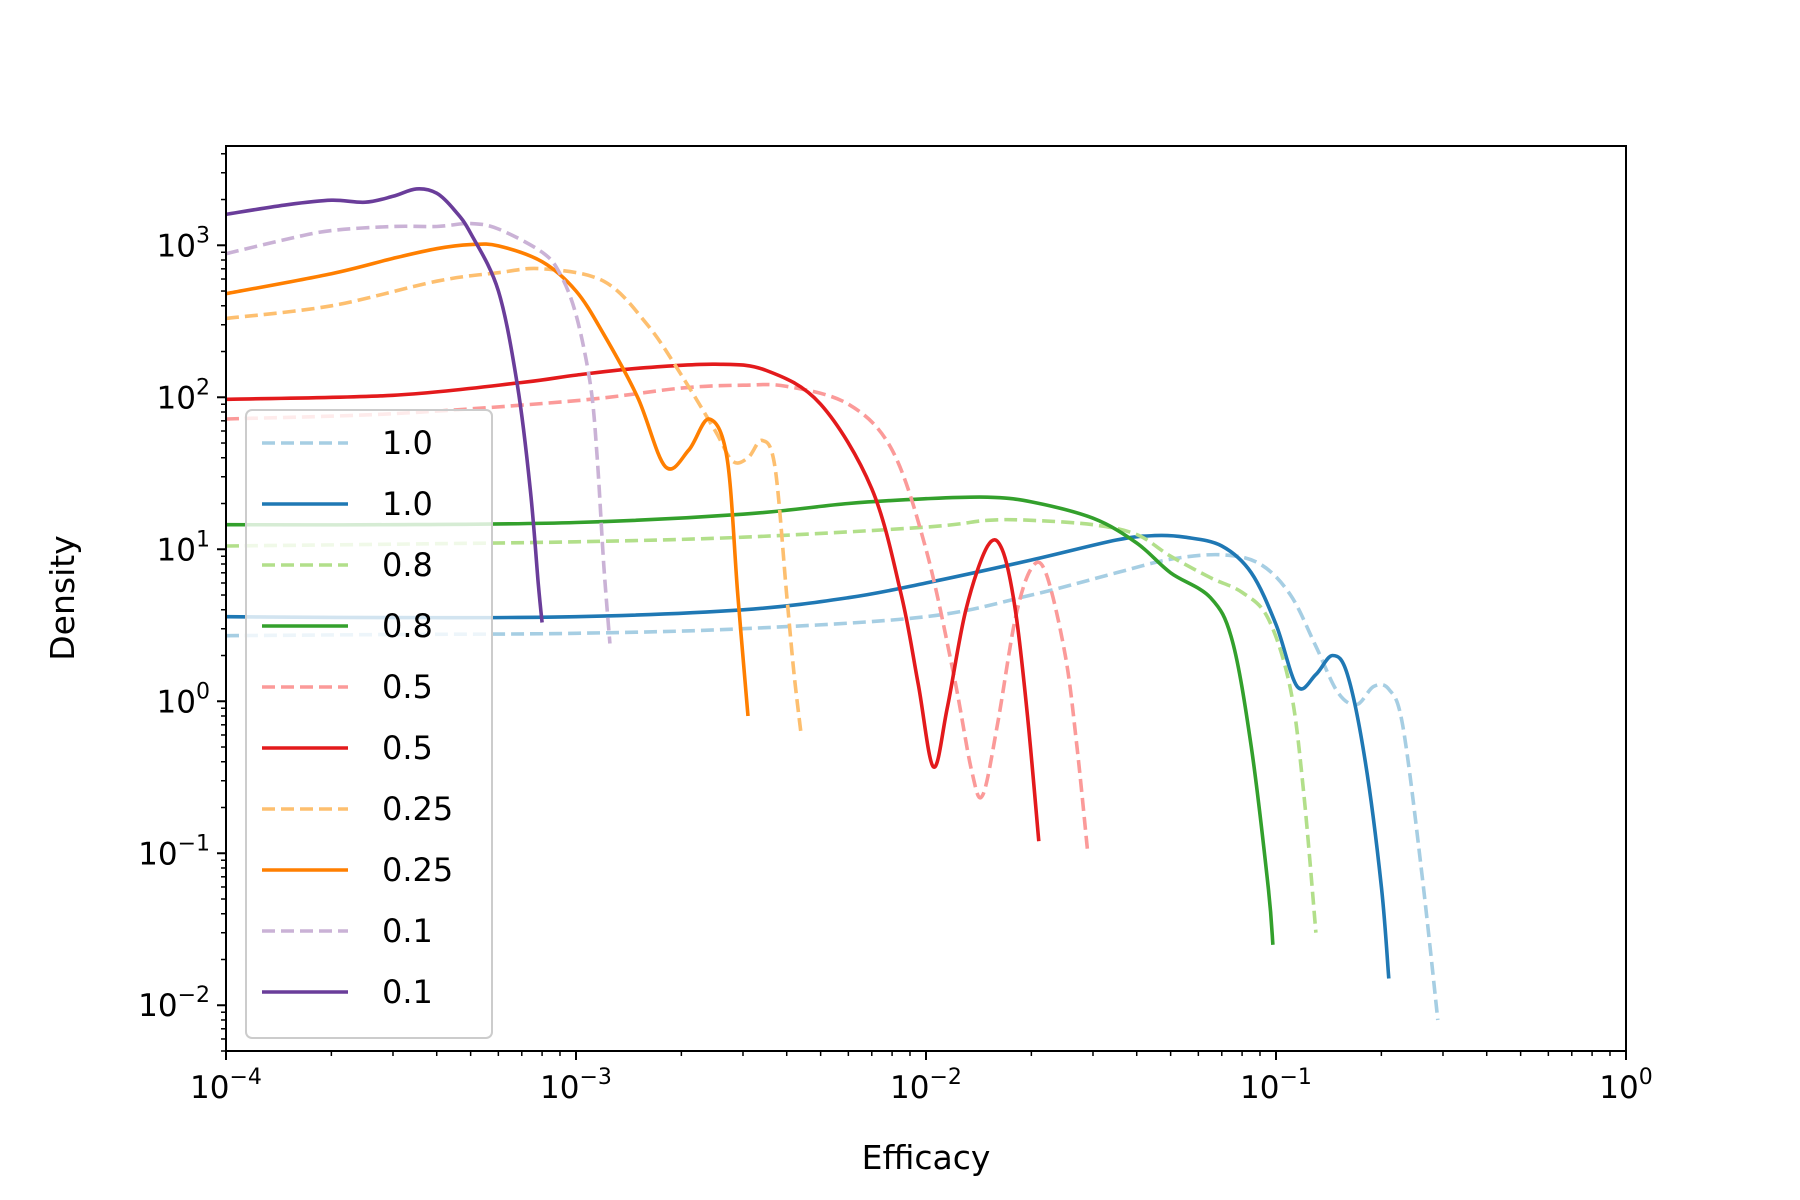  I want to click on y-tick-label: 10⁻¹, so click(174, 851).